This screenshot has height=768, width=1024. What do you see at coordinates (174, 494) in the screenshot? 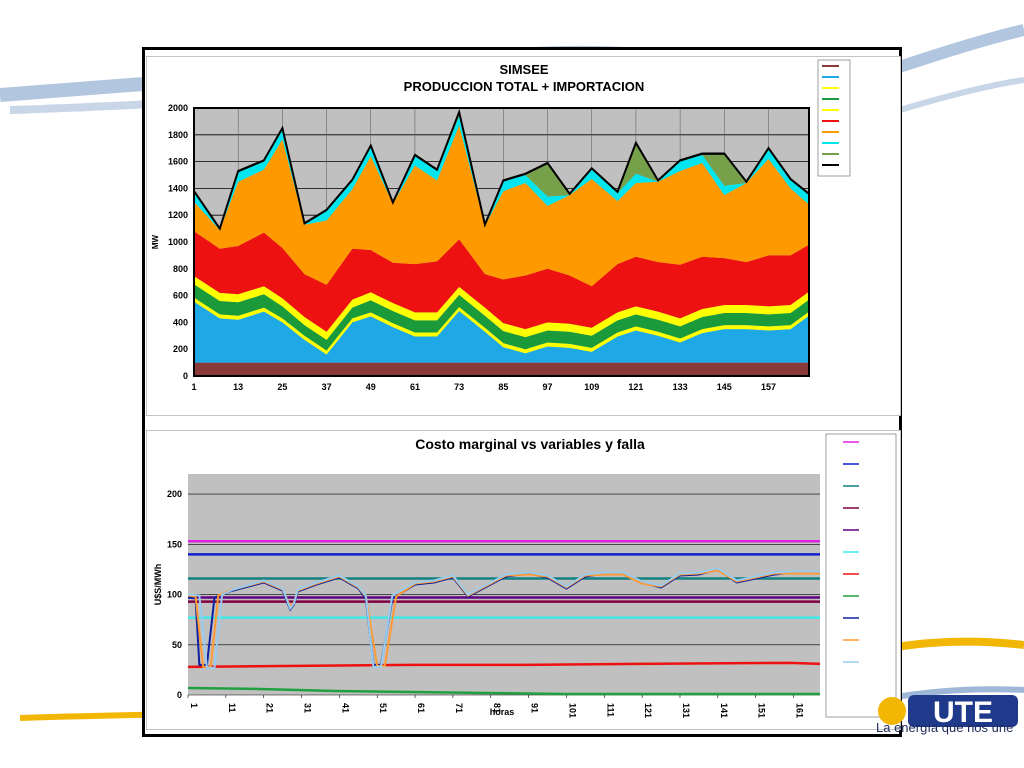
I see `chart2-ytick-label: 200` at bounding box center [174, 494].